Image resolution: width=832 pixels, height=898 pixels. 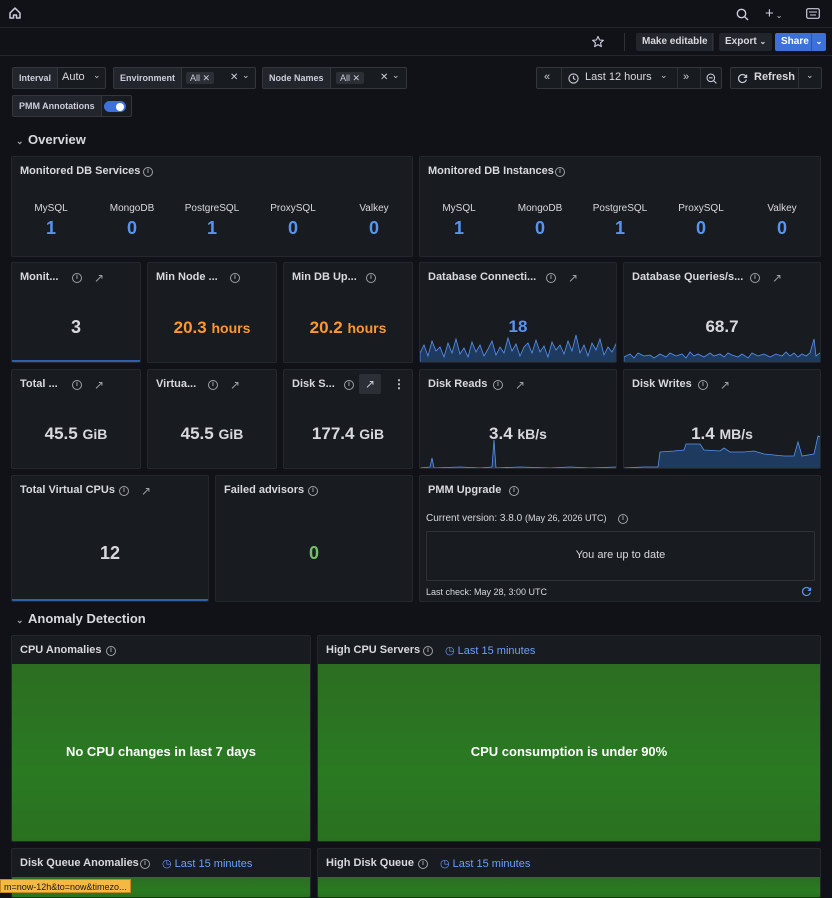 What do you see at coordinates (200, 78) in the screenshot?
I see `environment-chip: All ✕` at bounding box center [200, 78].